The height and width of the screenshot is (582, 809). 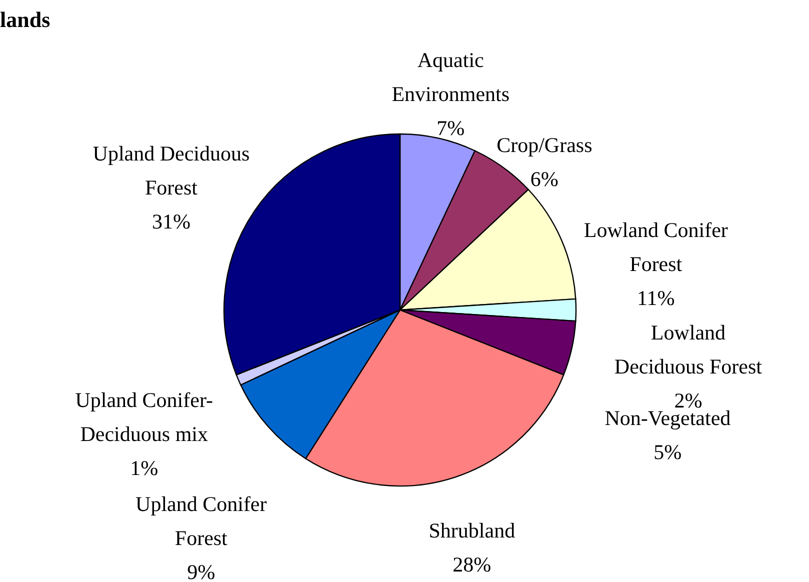 What do you see at coordinates (656, 298) in the screenshot?
I see `data-label: 11%` at bounding box center [656, 298].